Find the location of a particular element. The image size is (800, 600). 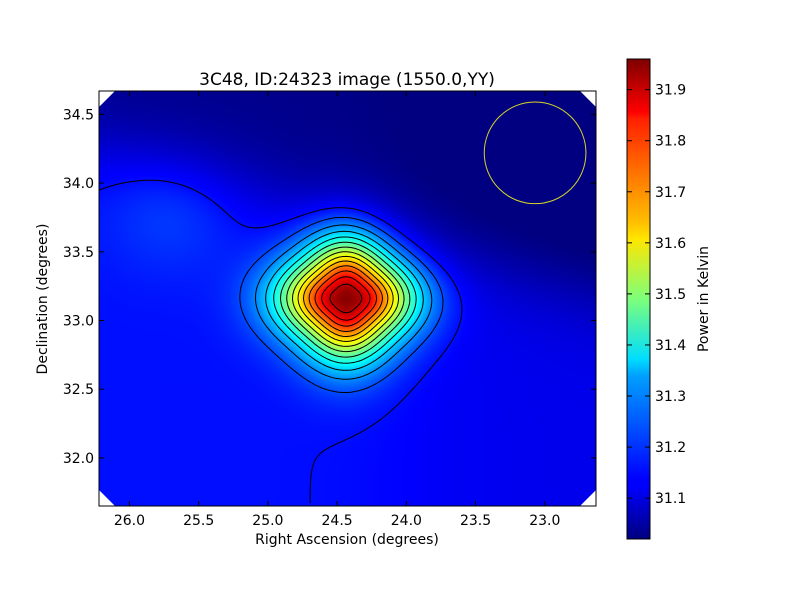

y-tick-label: 33.0 is located at coordinates (78, 321).